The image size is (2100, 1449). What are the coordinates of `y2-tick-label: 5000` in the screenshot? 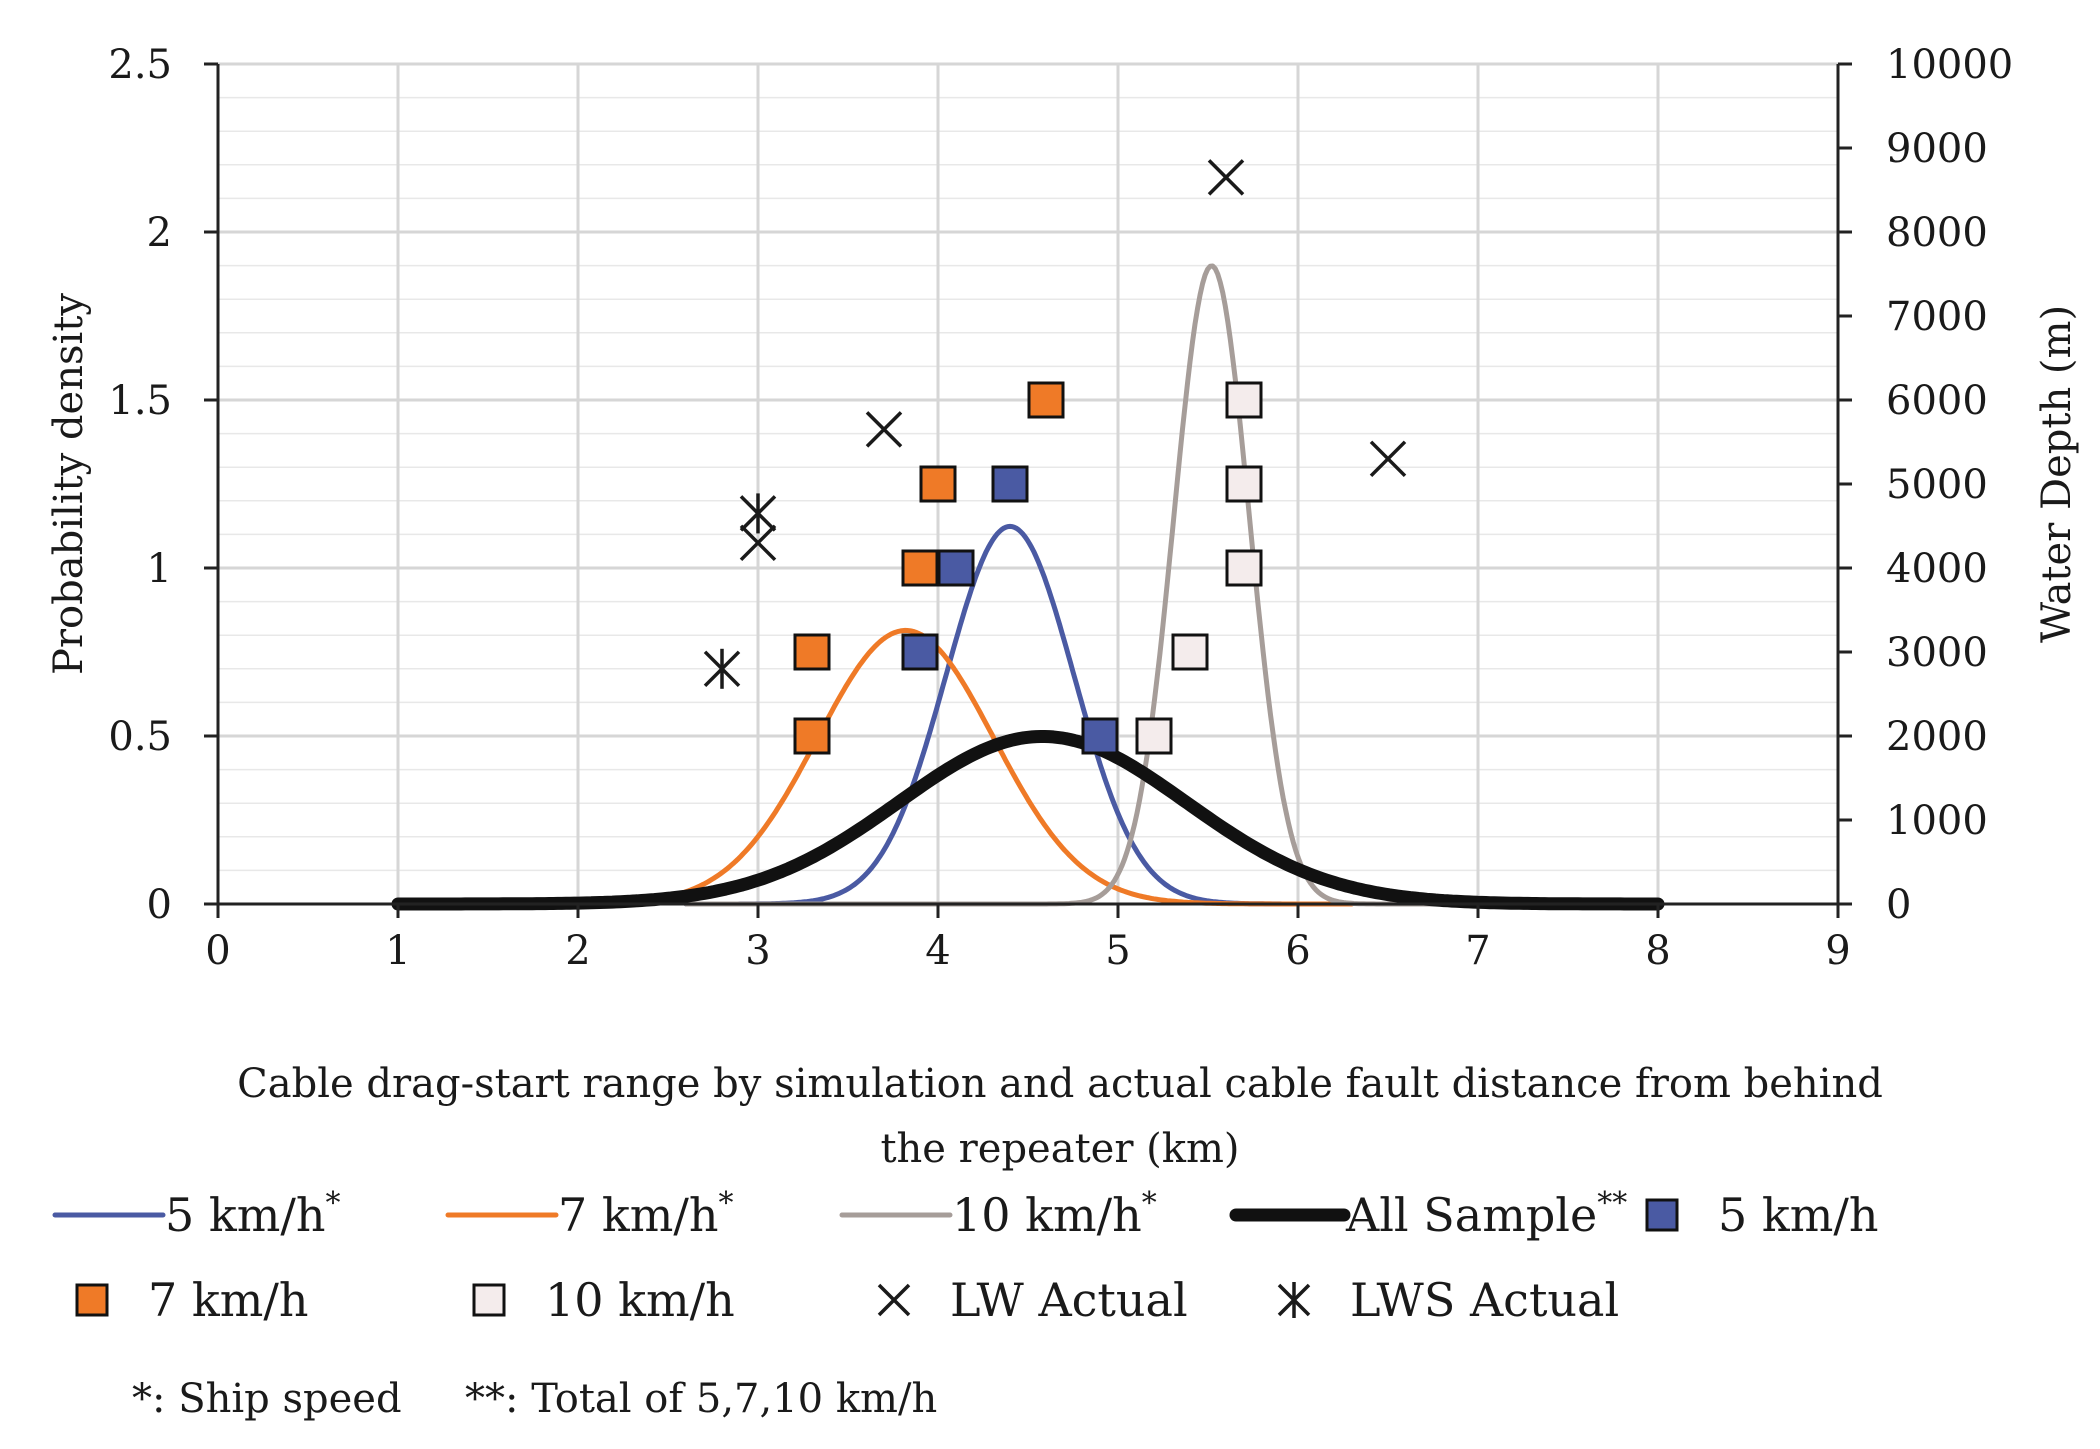 It's located at (1937, 485).